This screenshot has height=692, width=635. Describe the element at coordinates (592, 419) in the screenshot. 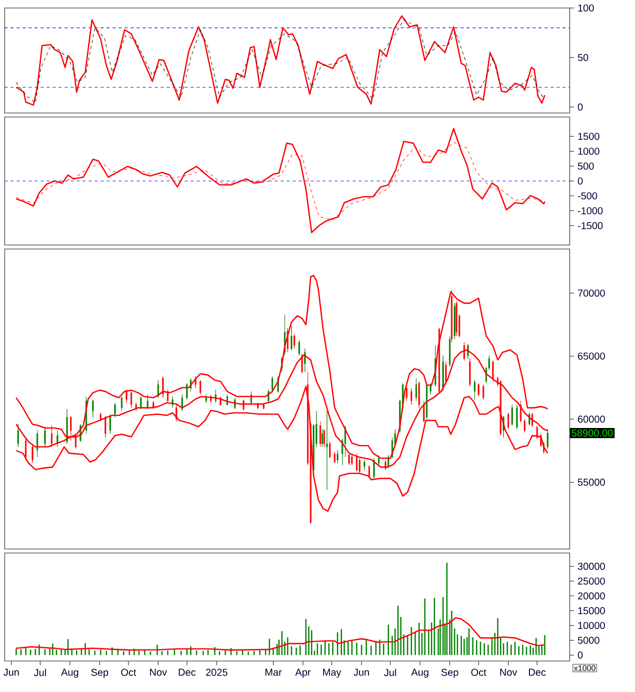

I see `y-tick-label: 60000` at that location.